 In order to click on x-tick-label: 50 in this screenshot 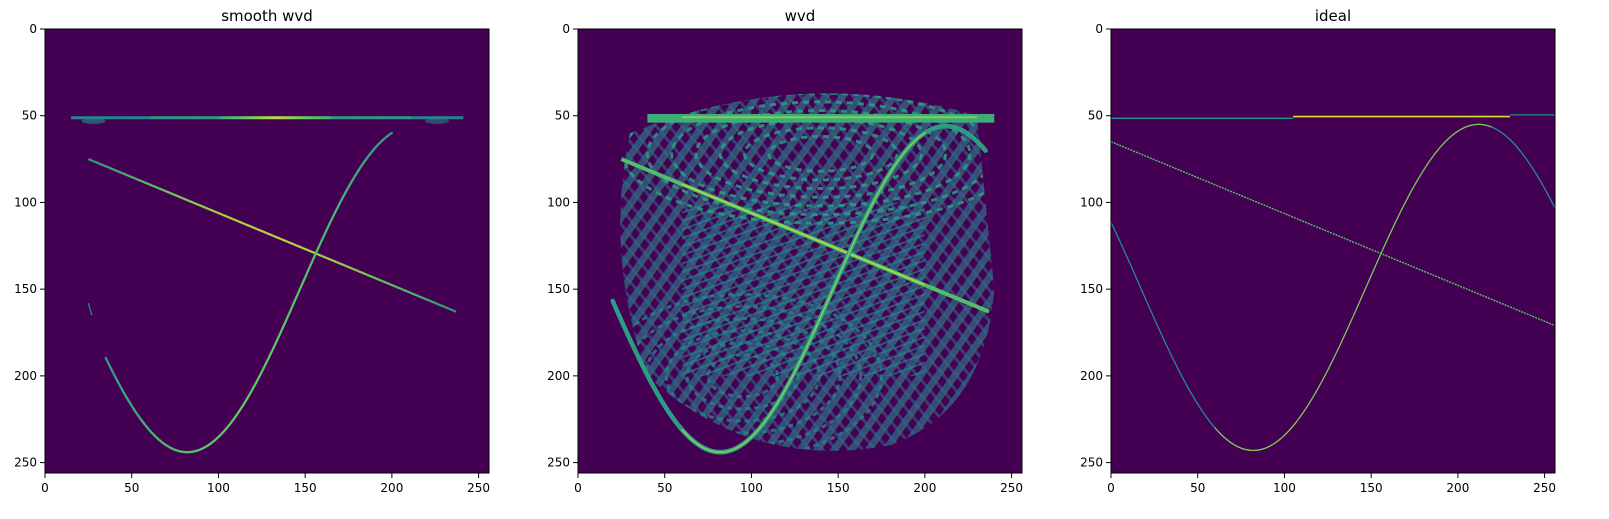, I will do `click(664, 488)`.